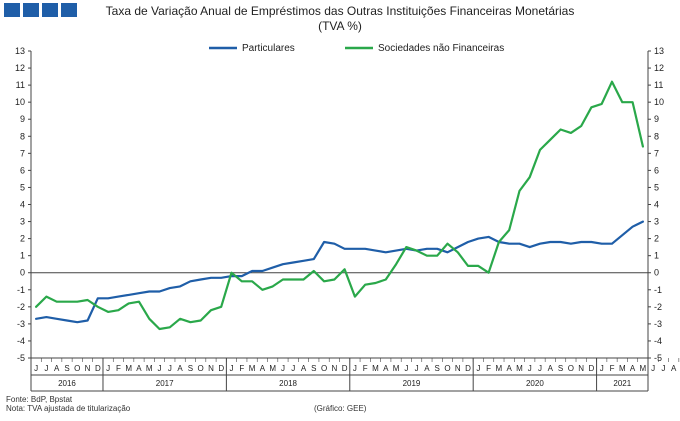 The image size is (680, 421). What do you see at coordinates (340, 26) in the screenshot?
I see `chart-subtitle: (TVA %)` at bounding box center [340, 26].